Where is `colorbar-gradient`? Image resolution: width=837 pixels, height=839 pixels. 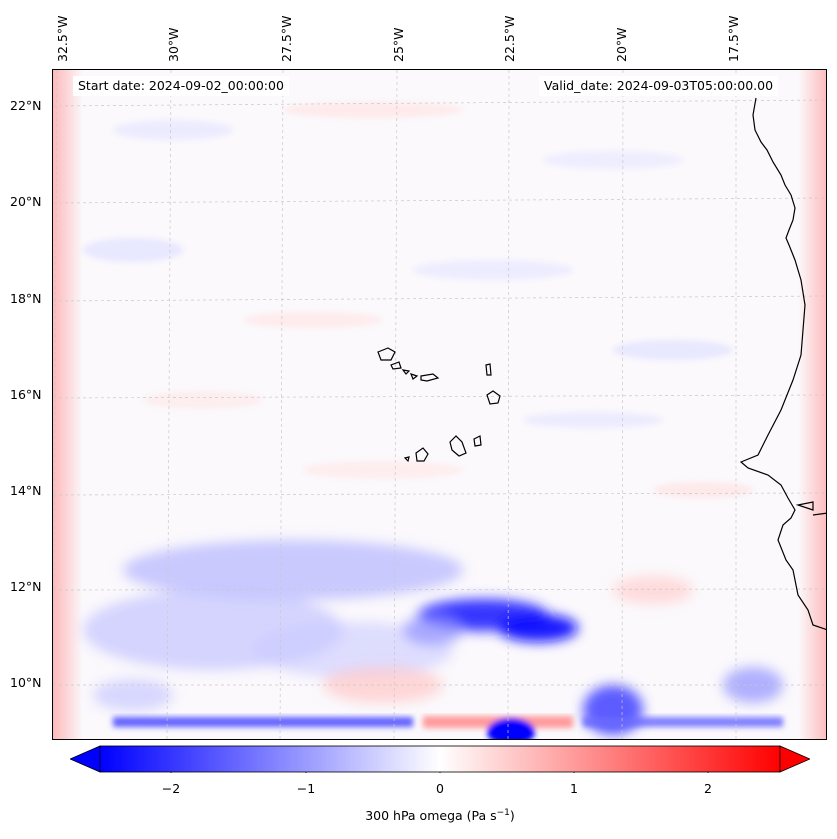
colorbar-gradient is located at coordinates (440, 759).